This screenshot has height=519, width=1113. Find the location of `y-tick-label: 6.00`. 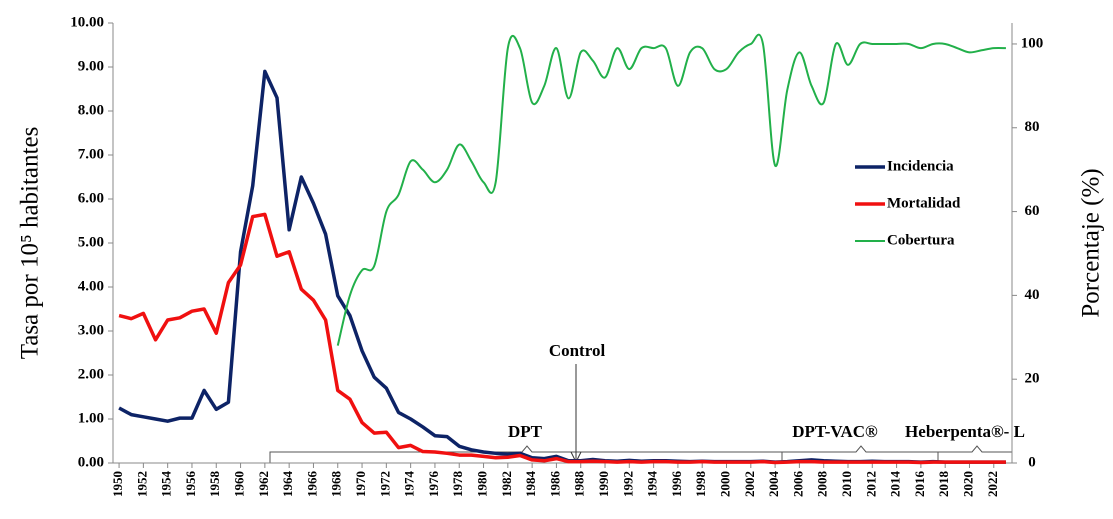

y-tick-label: 6.00 is located at coordinates (91, 198).